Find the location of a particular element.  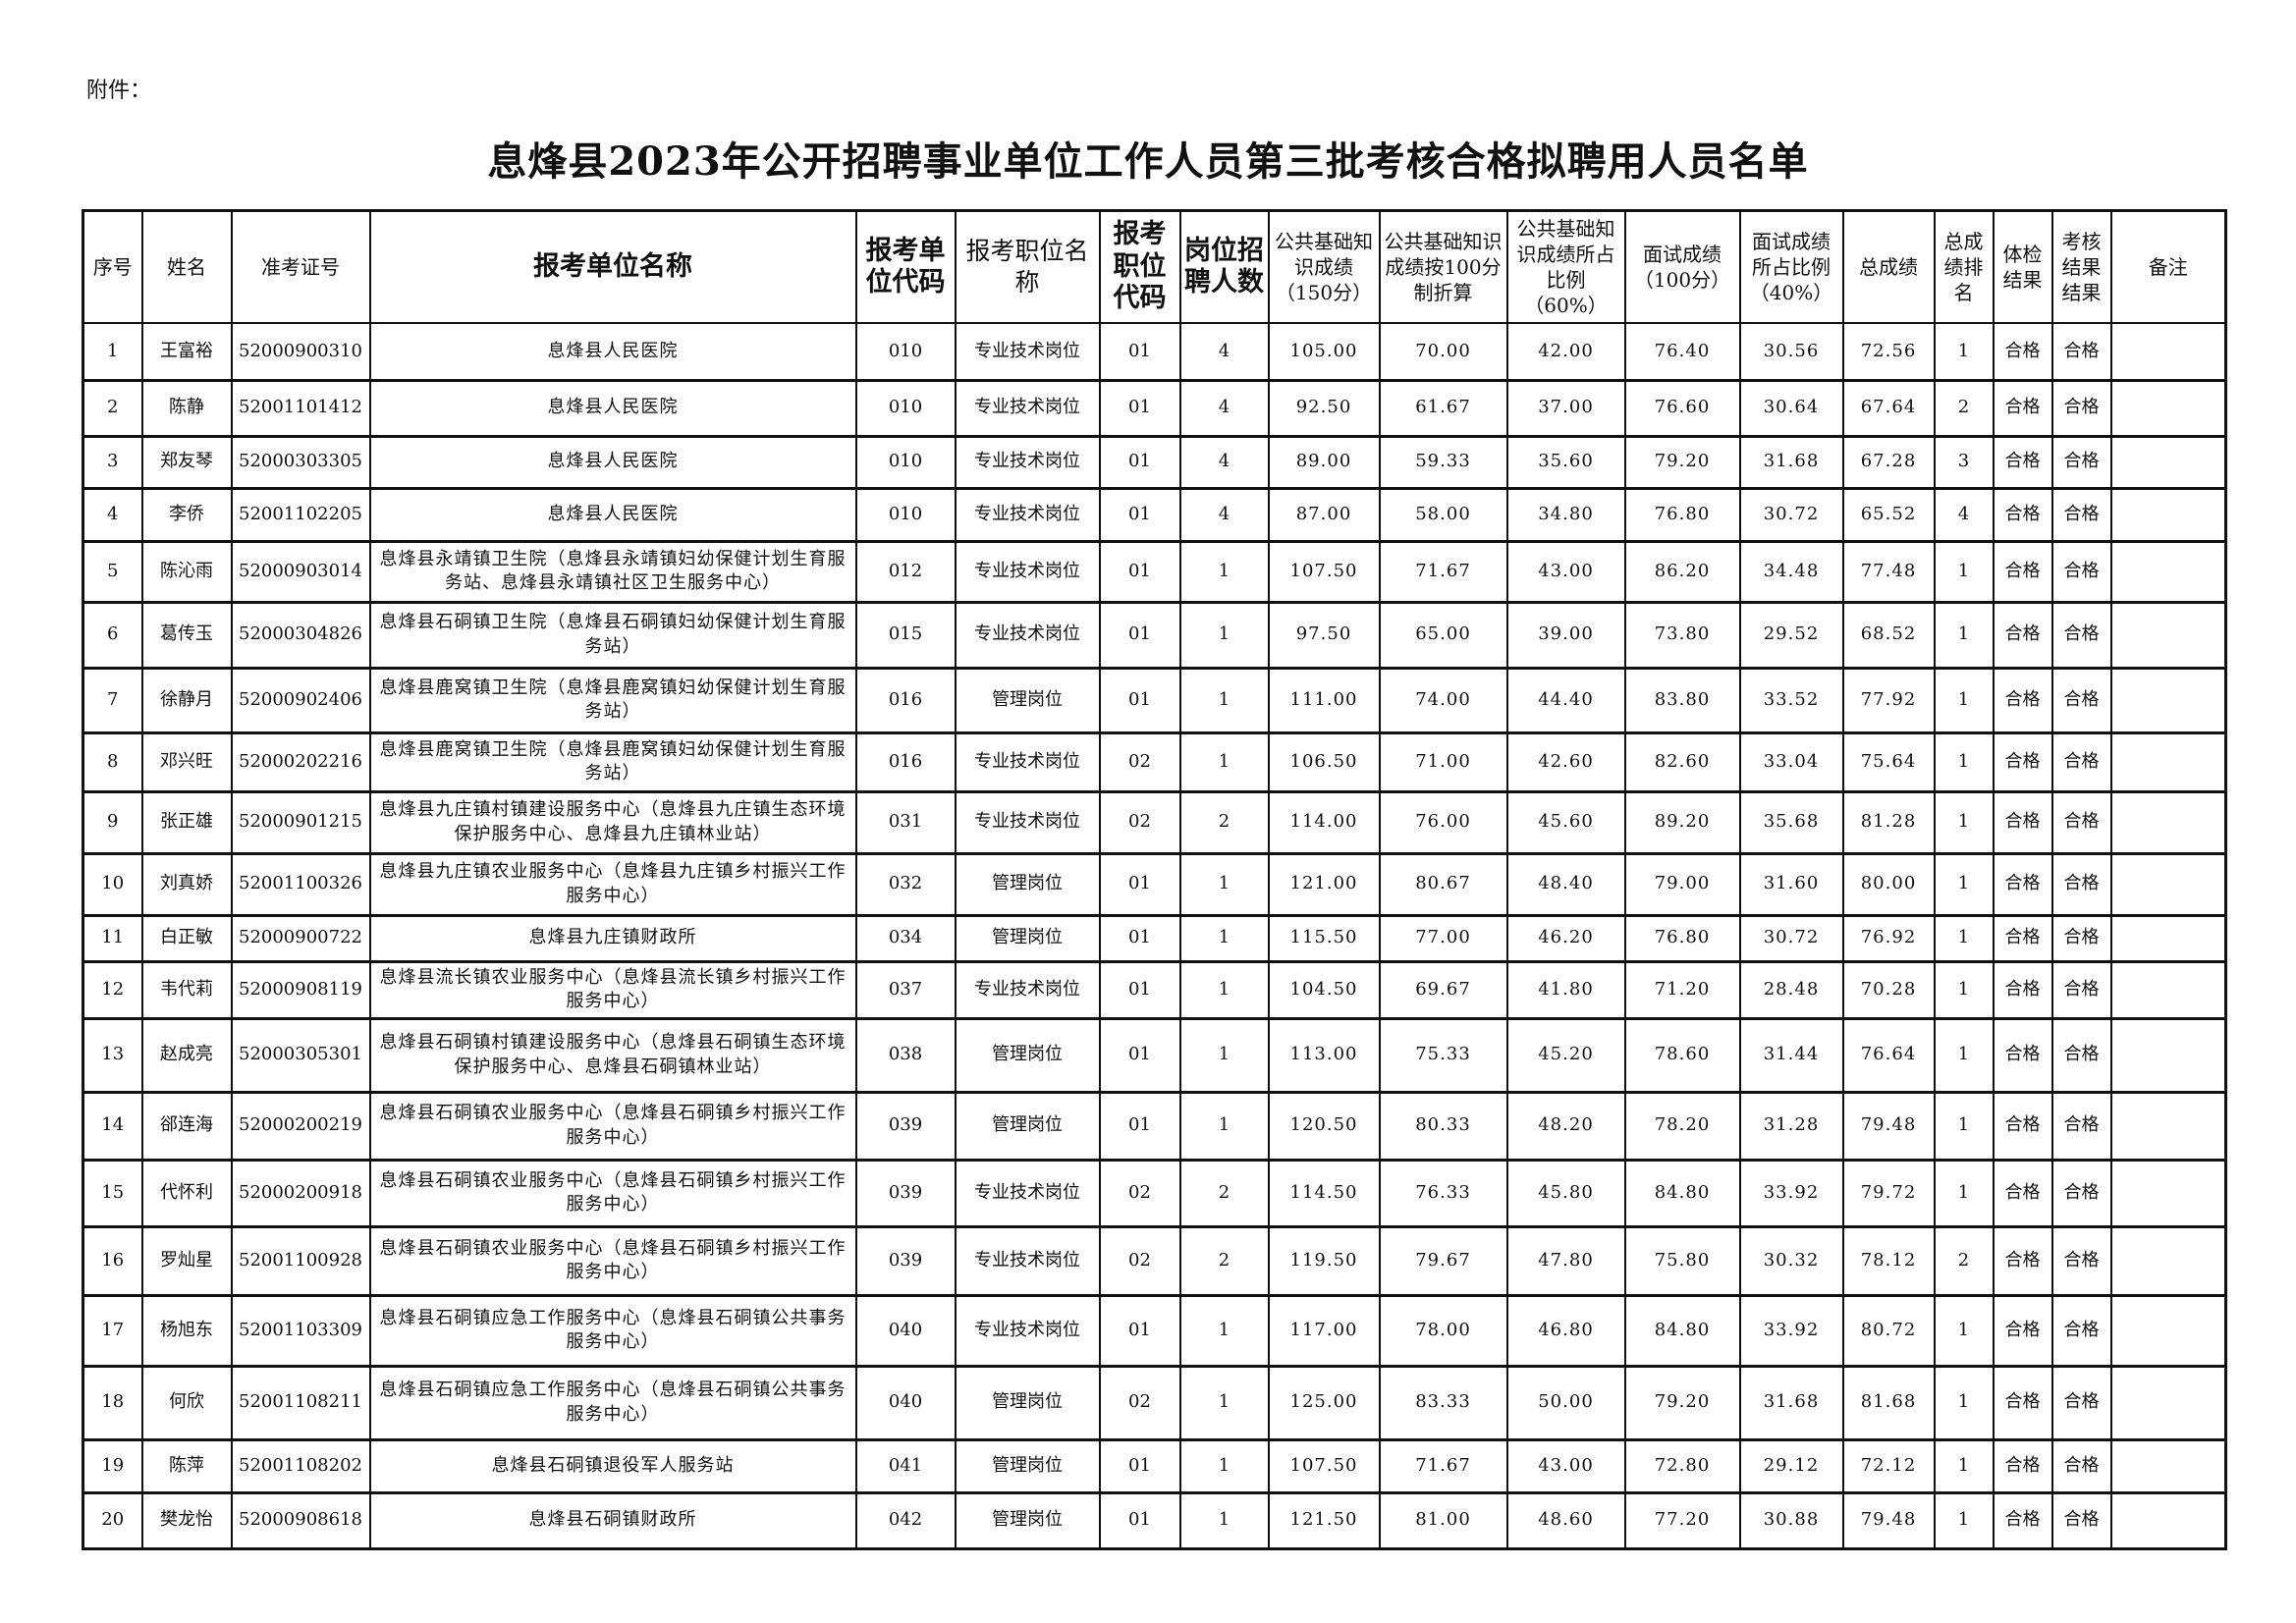

cell-name: 葛传玉 is located at coordinates (186, 635).